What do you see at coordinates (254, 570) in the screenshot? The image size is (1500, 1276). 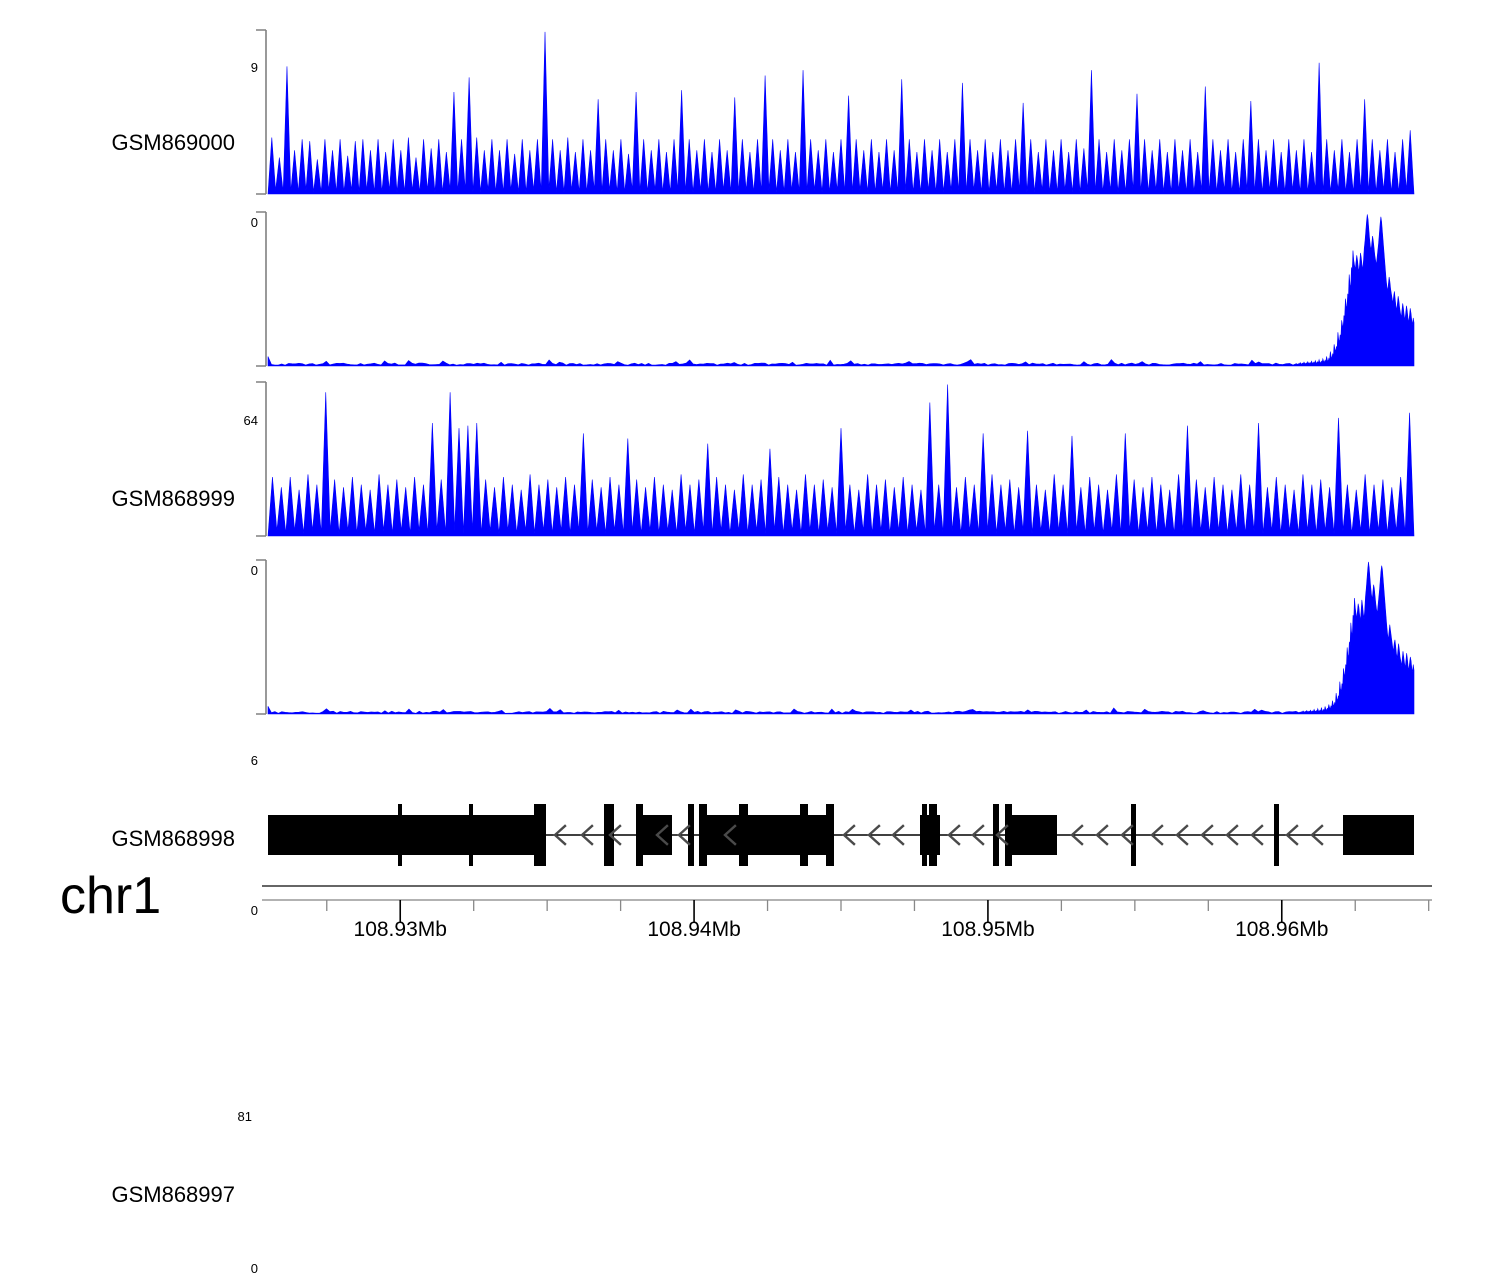 I see `track-axis-min-1: 0` at bounding box center [254, 570].